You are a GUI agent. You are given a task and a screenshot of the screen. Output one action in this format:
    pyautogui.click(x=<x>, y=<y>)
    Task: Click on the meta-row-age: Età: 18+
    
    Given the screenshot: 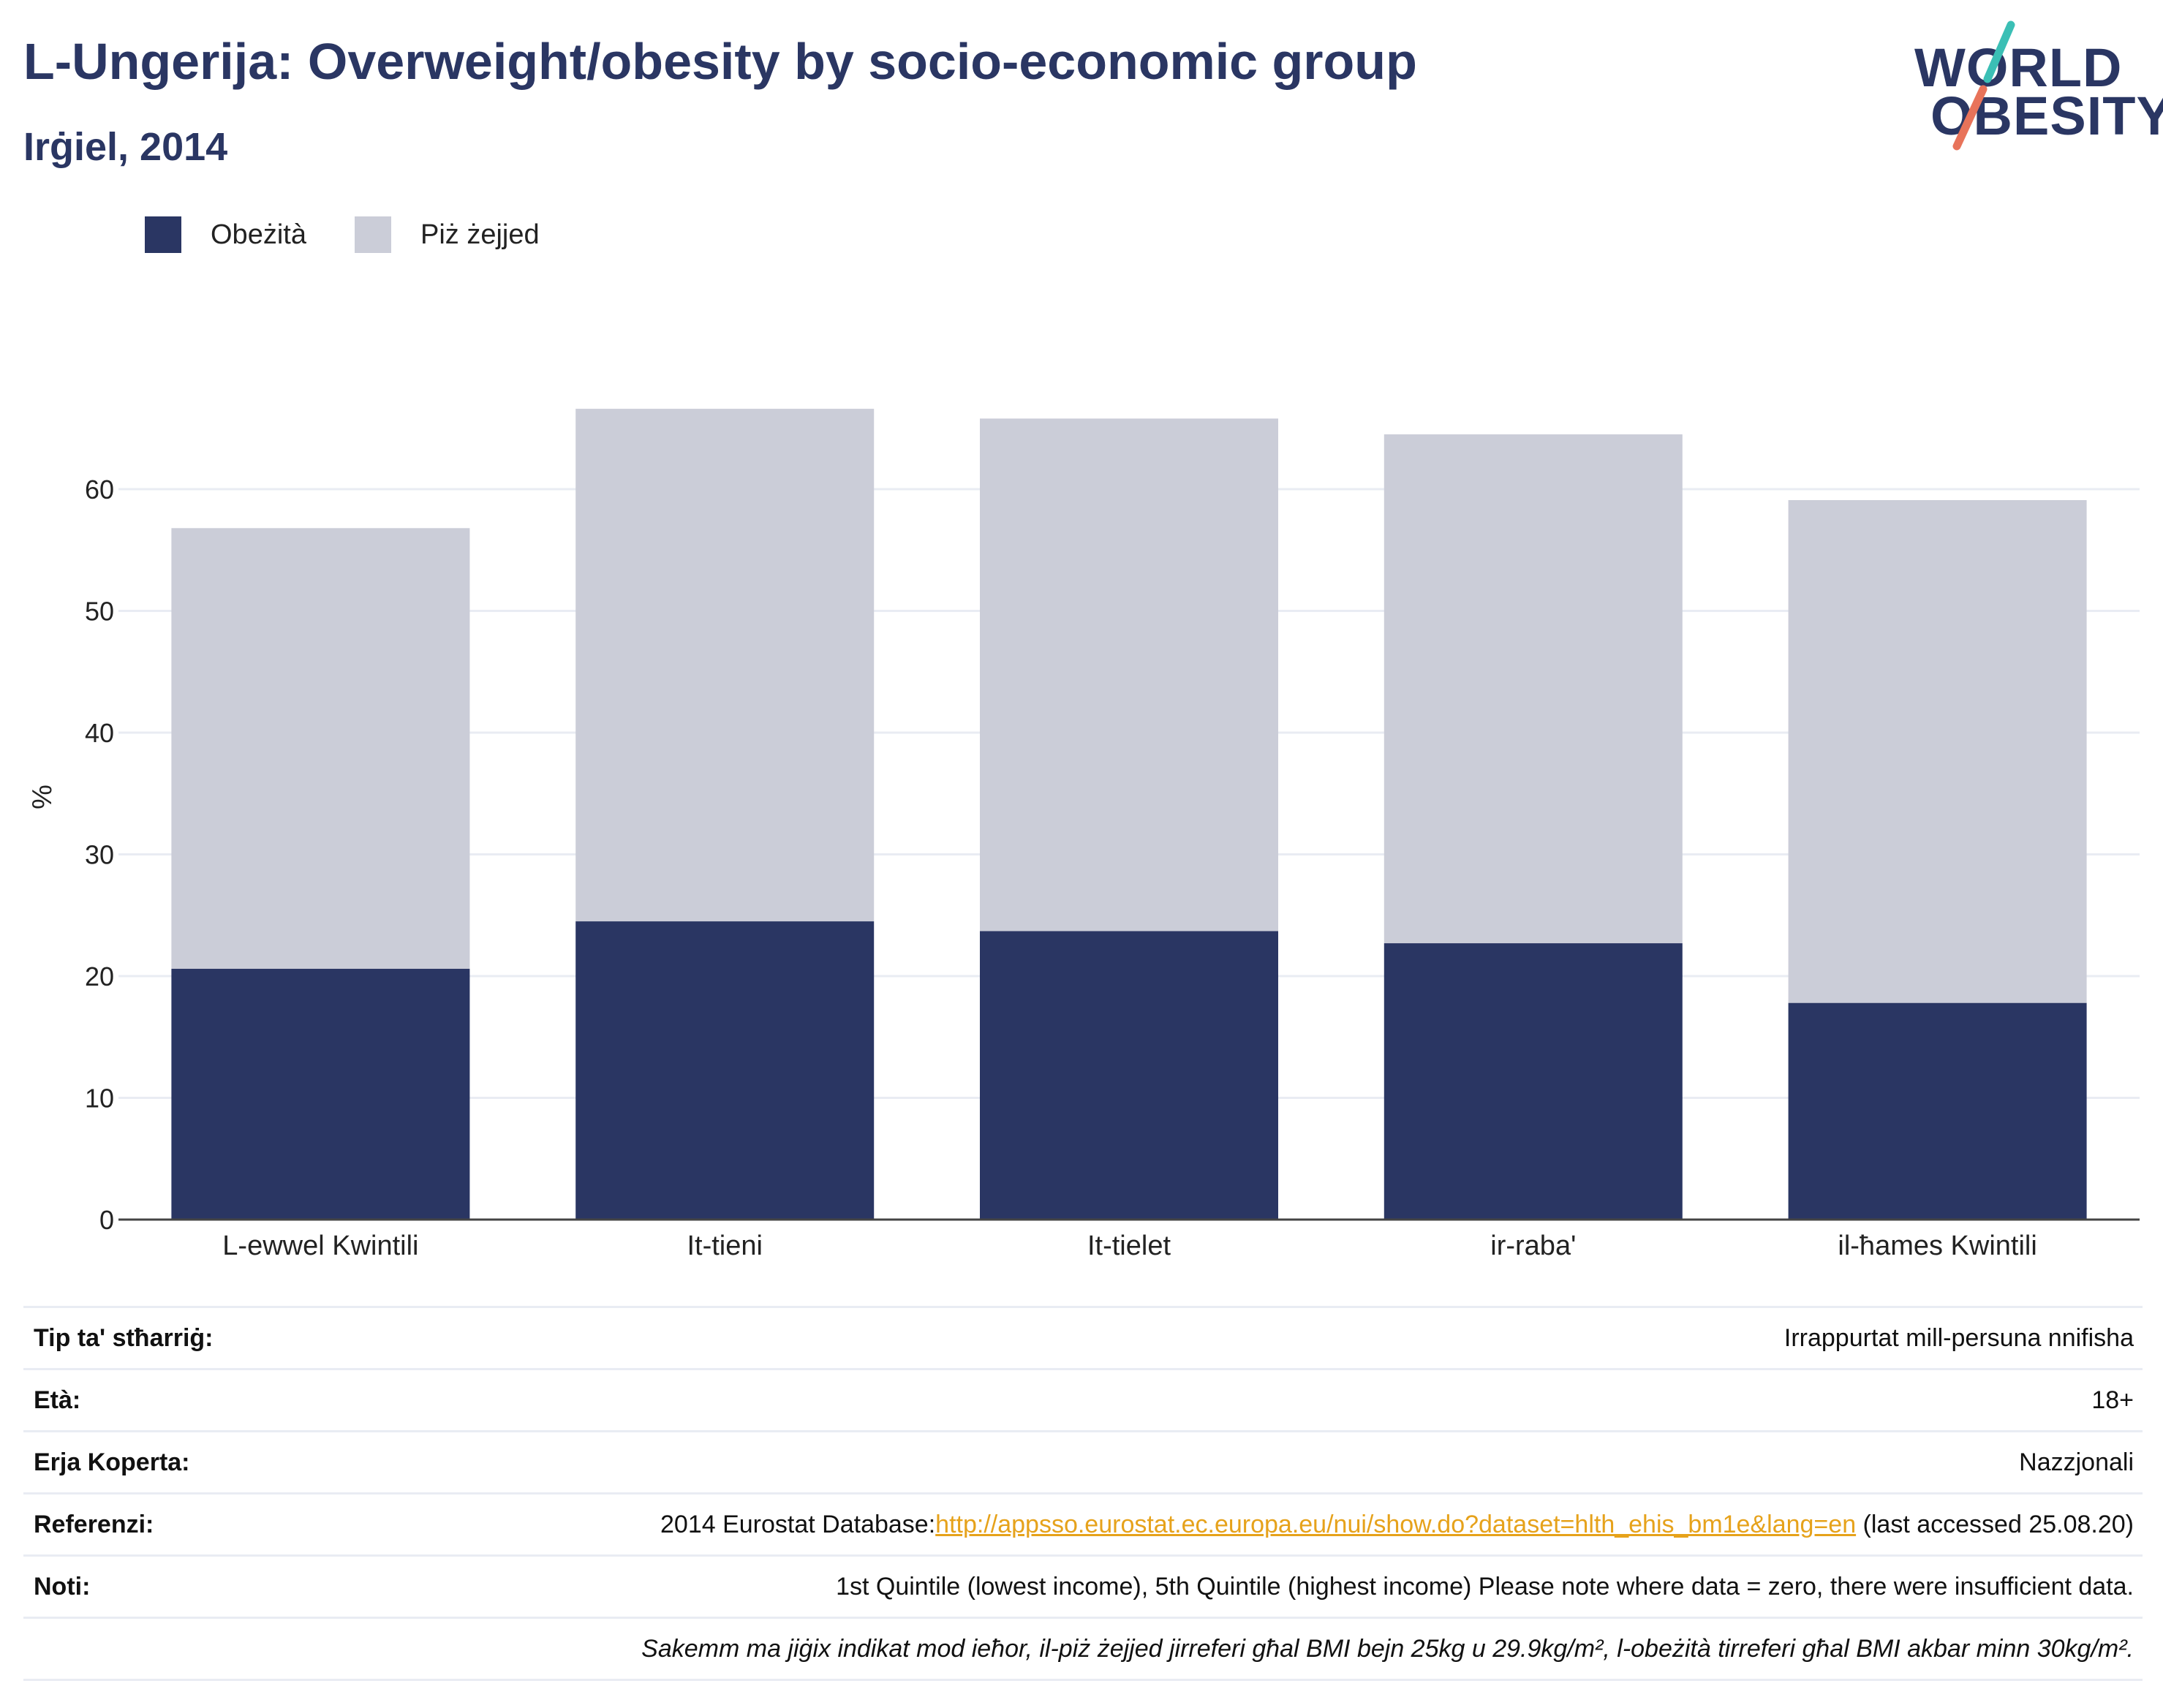 What is the action you would take?
    pyautogui.click(x=1083, y=1399)
    